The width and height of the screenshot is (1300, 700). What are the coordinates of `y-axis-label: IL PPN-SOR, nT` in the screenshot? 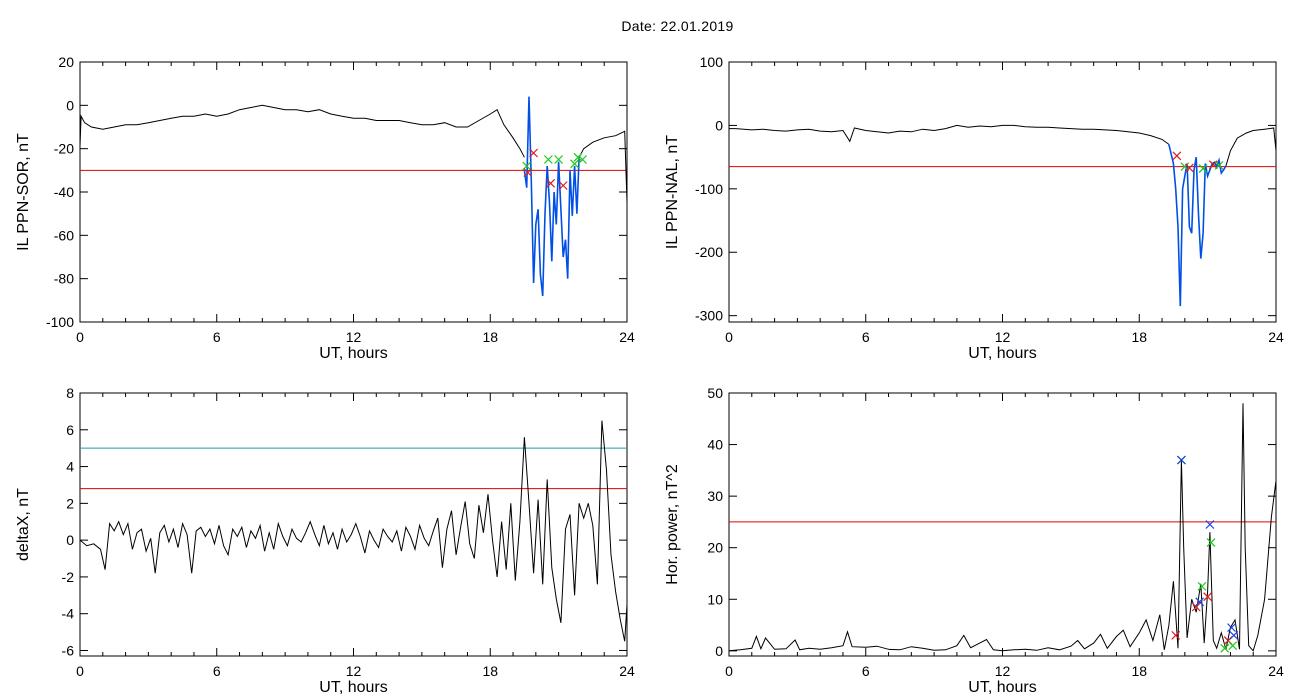 It's located at (23, 192).